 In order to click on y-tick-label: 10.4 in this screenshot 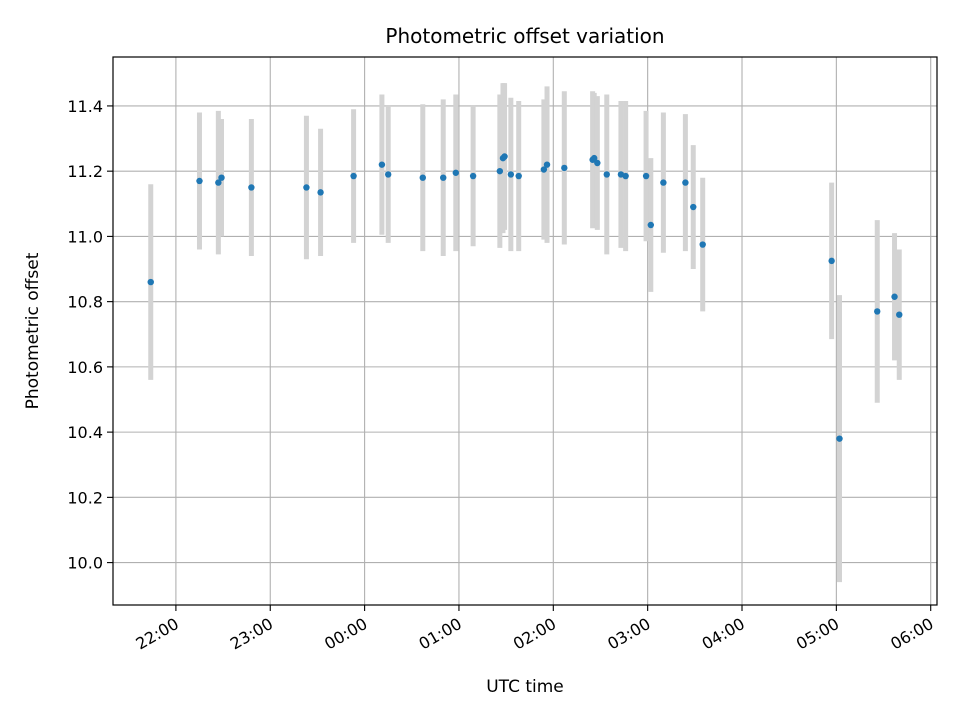, I will do `click(85, 432)`.